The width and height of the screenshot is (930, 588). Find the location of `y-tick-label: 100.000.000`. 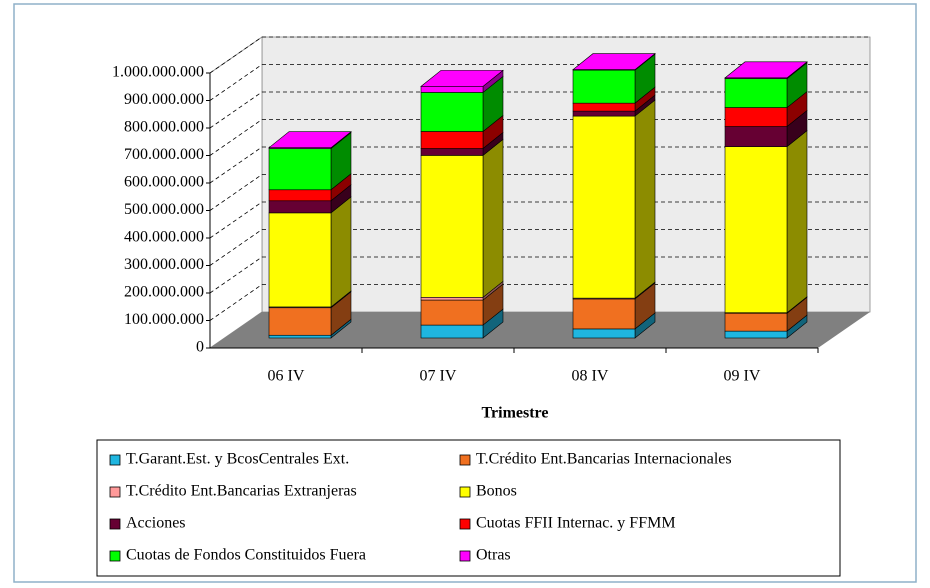

y-tick-label: 100.000.000 is located at coordinates (164, 319).